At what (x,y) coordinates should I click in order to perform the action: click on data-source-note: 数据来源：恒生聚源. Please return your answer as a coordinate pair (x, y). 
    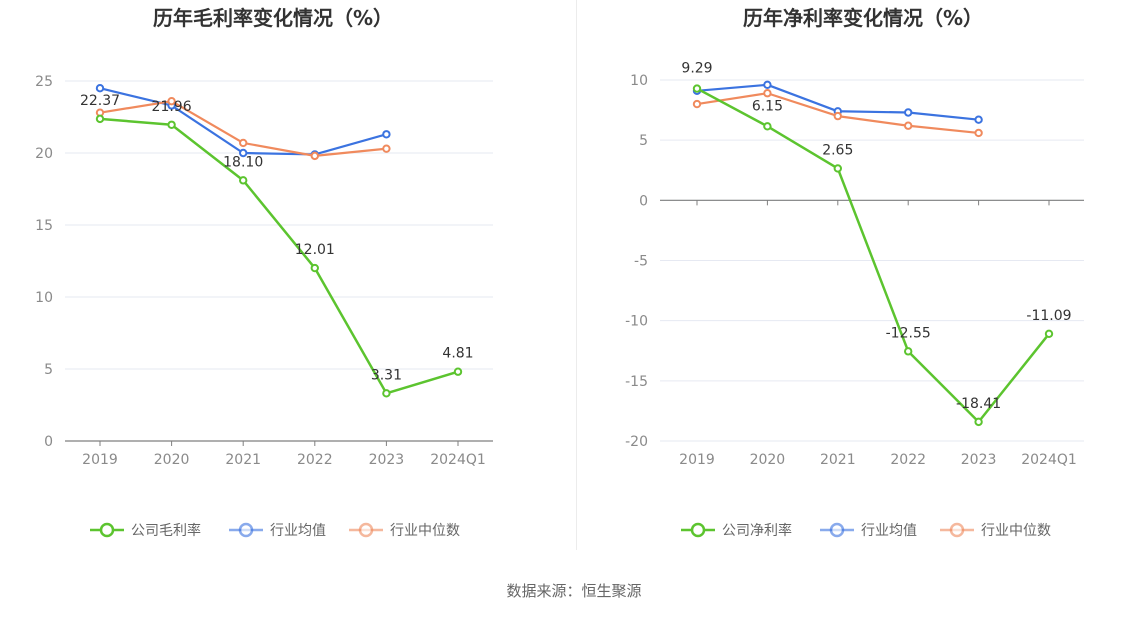
    Looking at the image, I should click on (574, 591).